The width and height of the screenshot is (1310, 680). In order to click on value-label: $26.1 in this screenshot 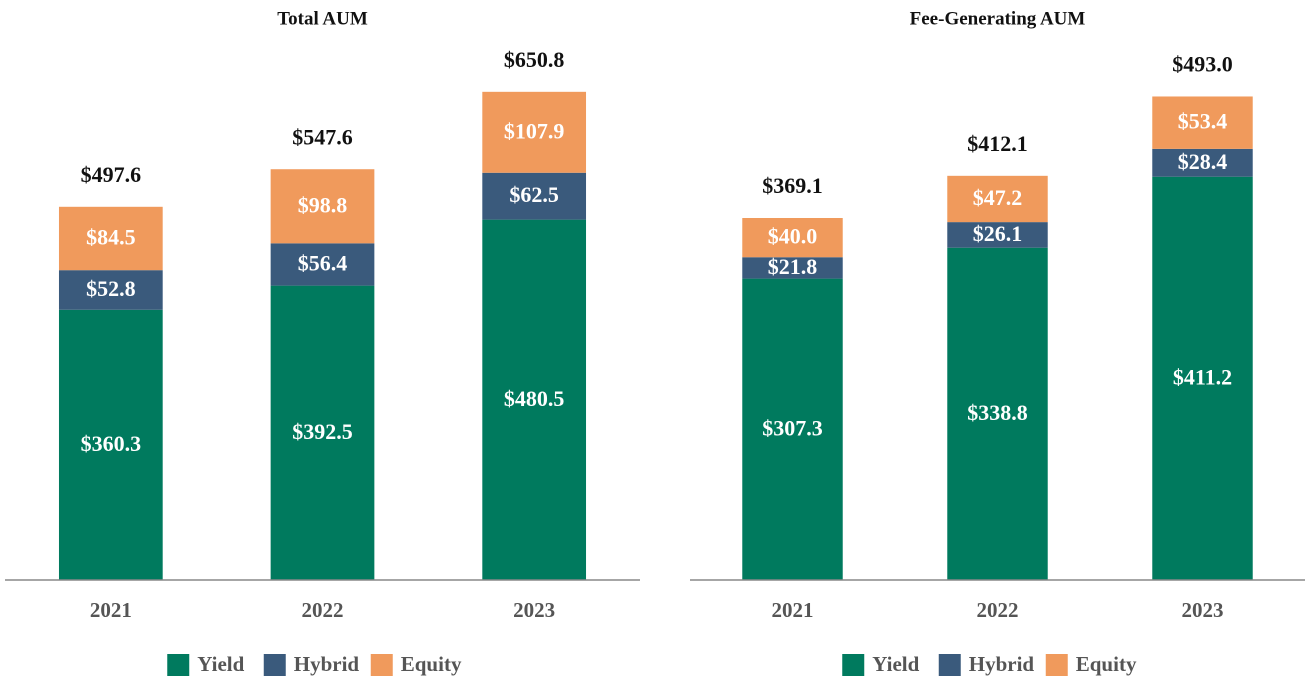, I will do `click(998, 233)`.